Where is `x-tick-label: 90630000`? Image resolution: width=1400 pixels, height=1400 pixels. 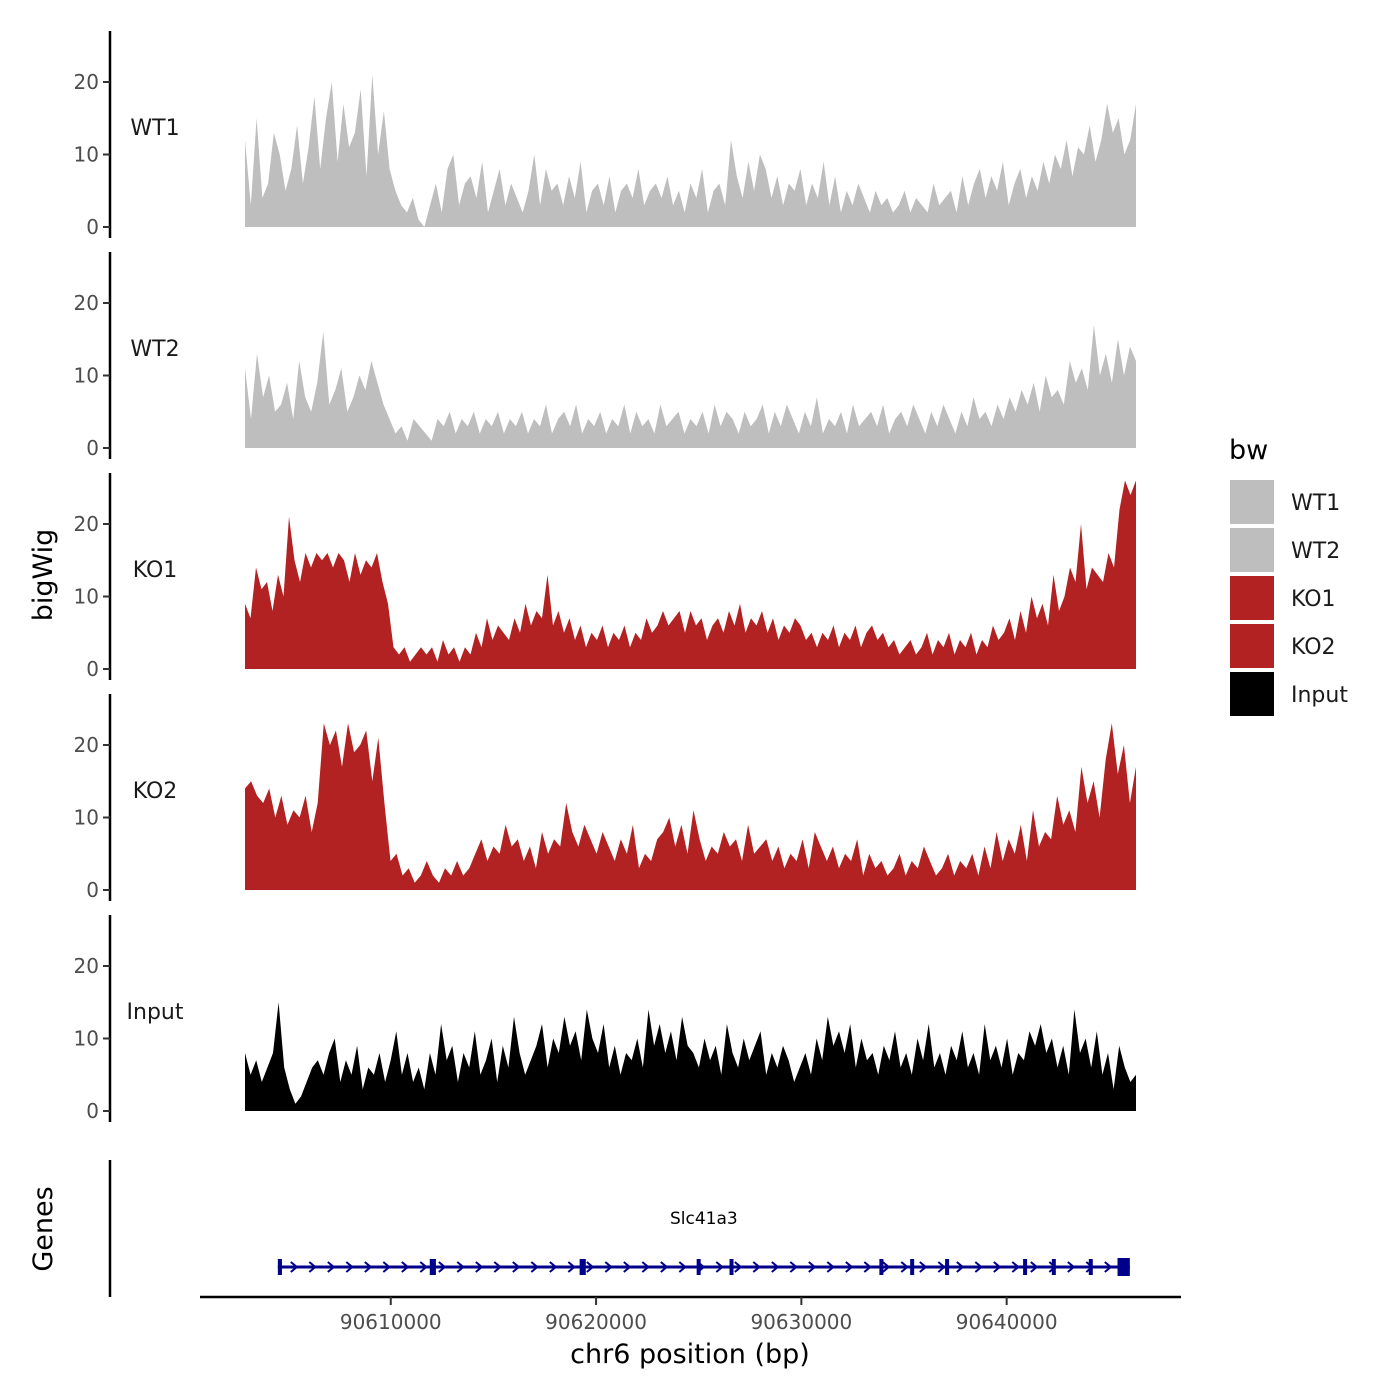 x-tick-label: 90630000 is located at coordinates (801, 1322).